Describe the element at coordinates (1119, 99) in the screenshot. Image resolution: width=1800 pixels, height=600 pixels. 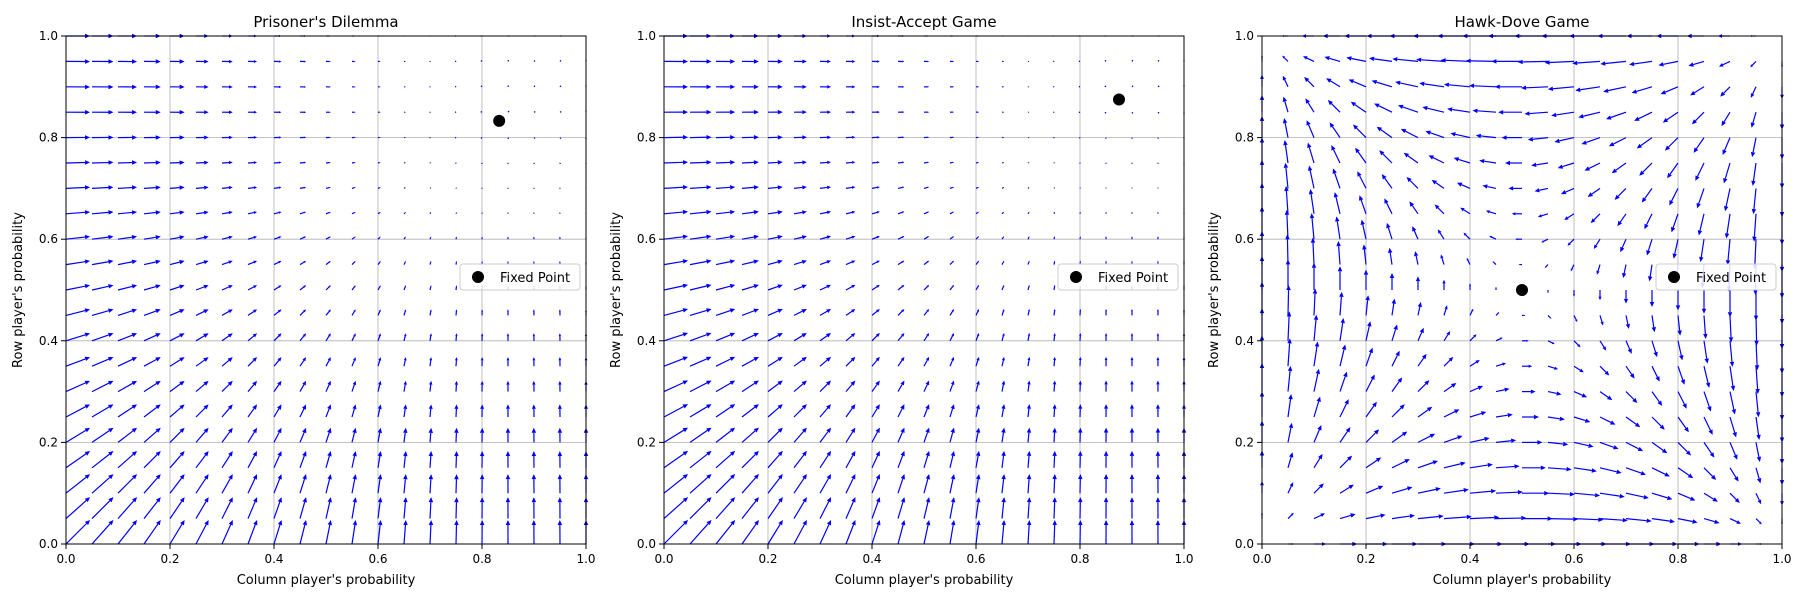
I see `fixed-point-marker` at that location.